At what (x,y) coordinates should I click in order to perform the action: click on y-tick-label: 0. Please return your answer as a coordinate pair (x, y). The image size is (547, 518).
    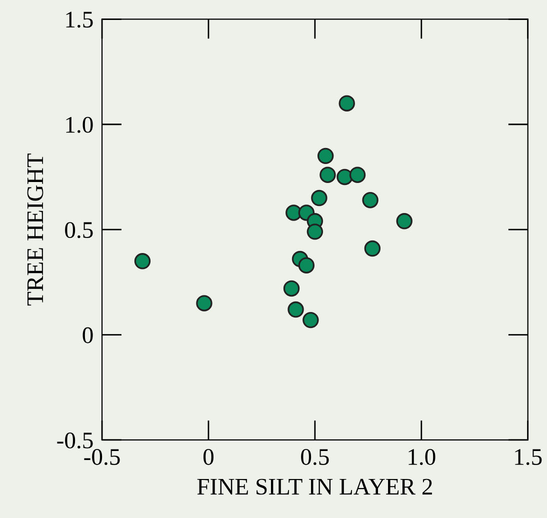
    Looking at the image, I should click on (87, 335).